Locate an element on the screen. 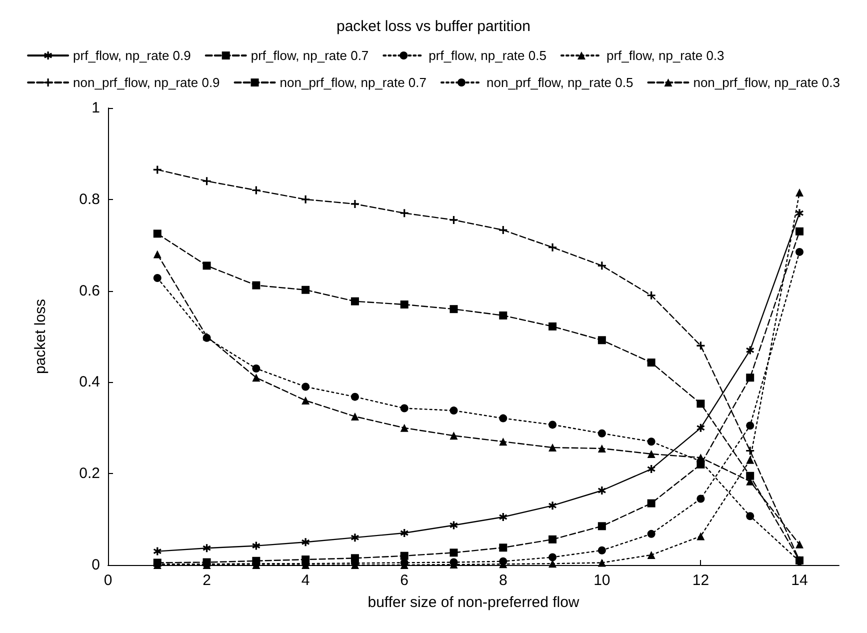 The image size is (867, 633). x-tick-label: 6 is located at coordinates (404, 580).